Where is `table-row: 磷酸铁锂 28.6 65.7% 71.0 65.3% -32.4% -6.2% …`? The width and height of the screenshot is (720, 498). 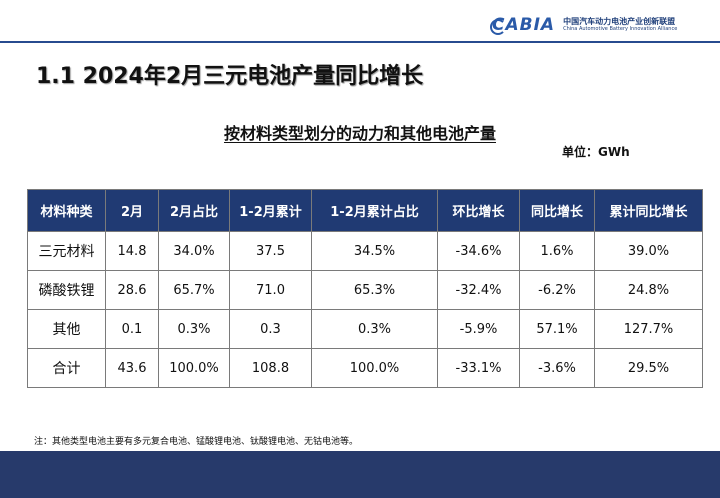 table-row: 磷酸铁锂 28.6 65.7% 71.0 65.3% -32.4% -6.2% … is located at coordinates (365, 290).